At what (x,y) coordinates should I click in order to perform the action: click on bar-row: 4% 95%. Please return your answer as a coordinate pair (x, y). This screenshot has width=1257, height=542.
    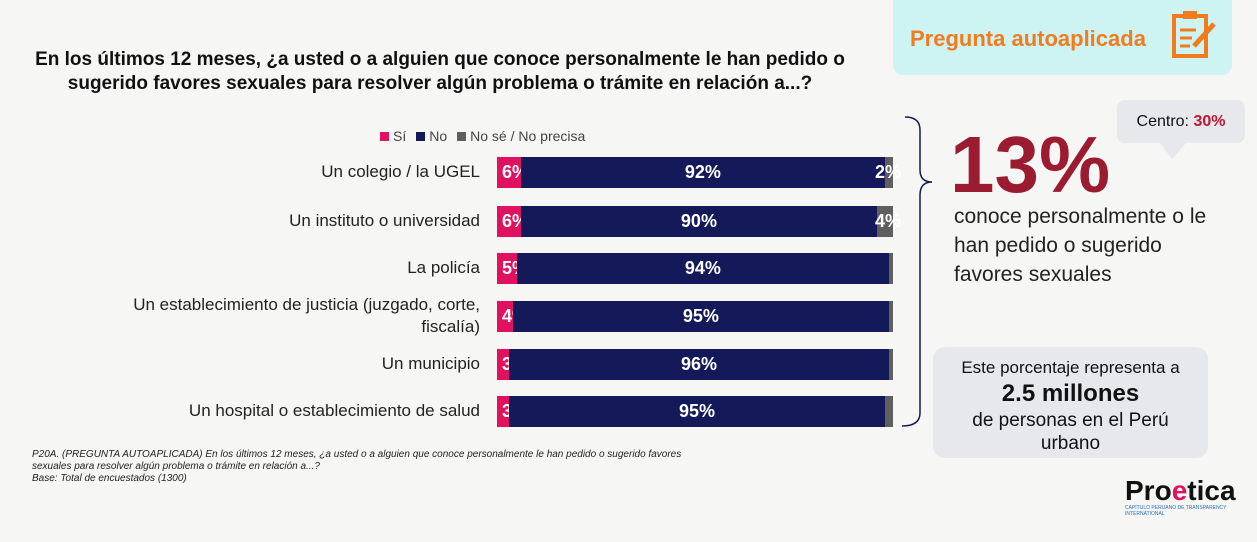
    Looking at the image, I should click on (695, 316).